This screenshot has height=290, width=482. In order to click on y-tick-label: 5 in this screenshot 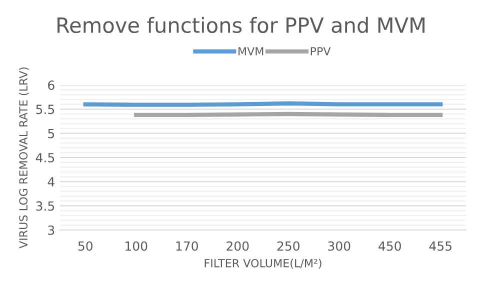, I will do `click(51, 133)`.